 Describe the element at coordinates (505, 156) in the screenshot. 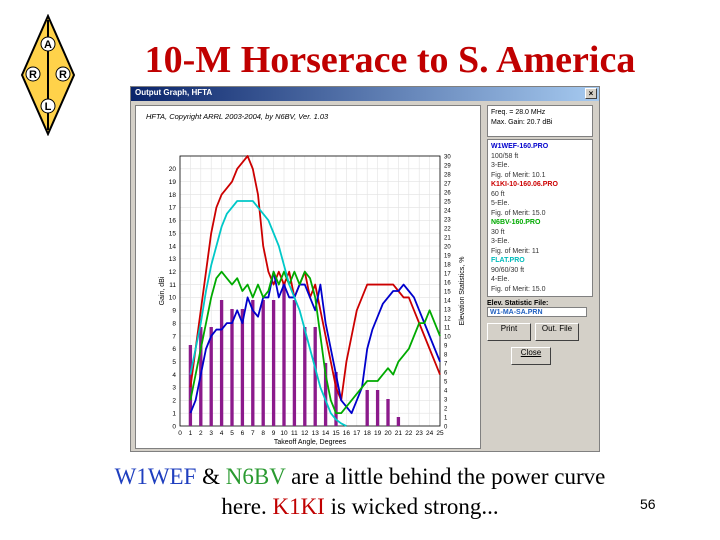

I see `design-detail: 100/58 ft` at that location.